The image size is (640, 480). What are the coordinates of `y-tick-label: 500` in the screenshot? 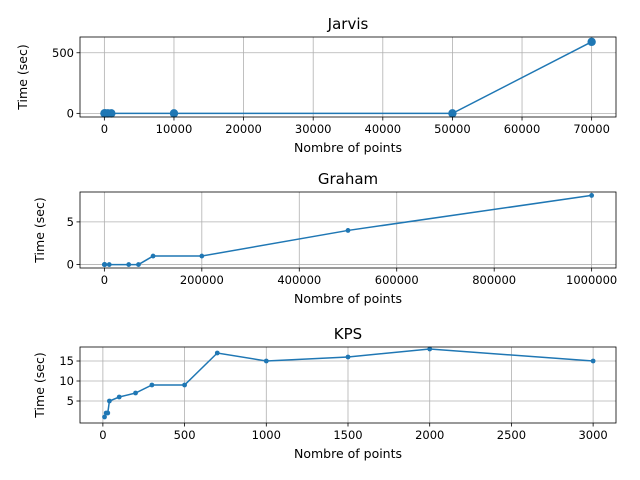 It's located at (63, 53).